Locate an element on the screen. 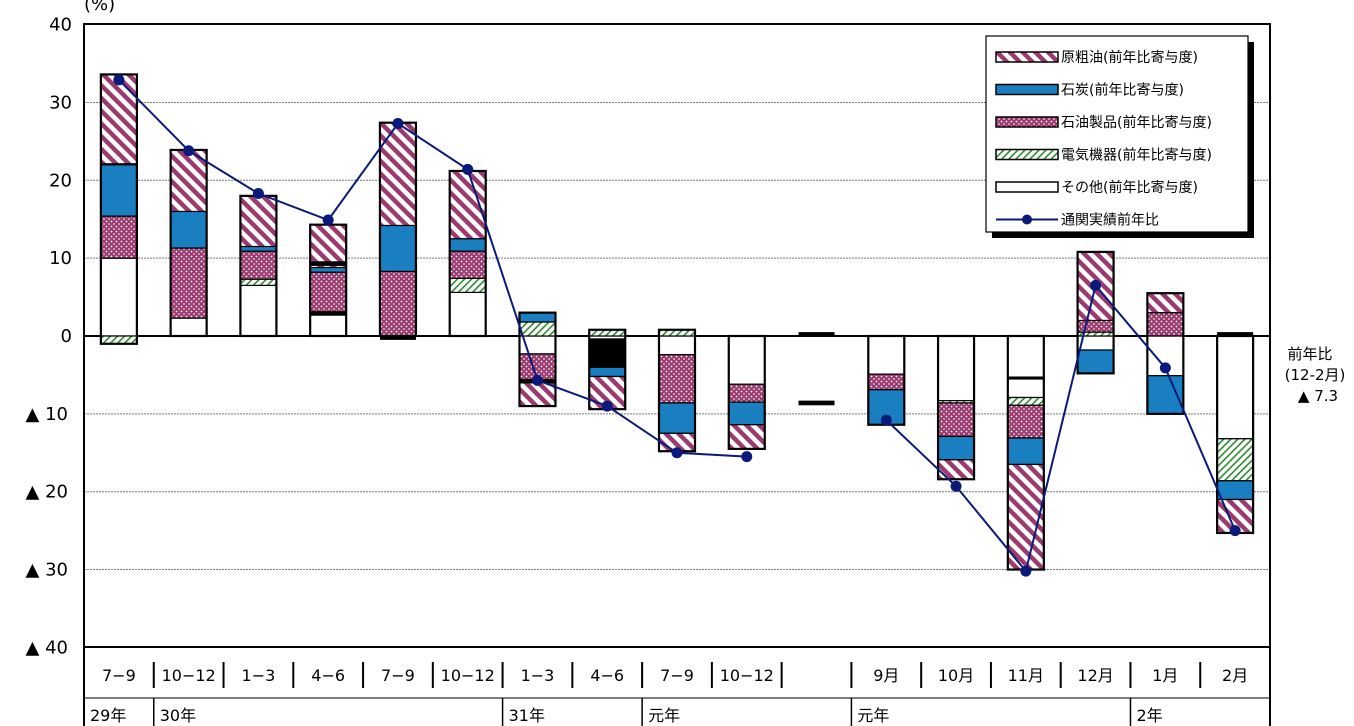 The image size is (1354, 726). legend-swatch-coal is located at coordinates (1027, 89).